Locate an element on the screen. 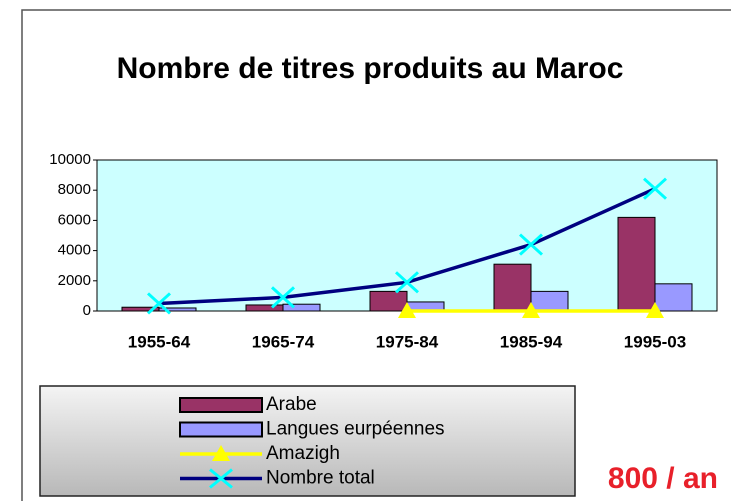 The image size is (731, 501). y-tick-label: 0 is located at coordinates (87, 310).